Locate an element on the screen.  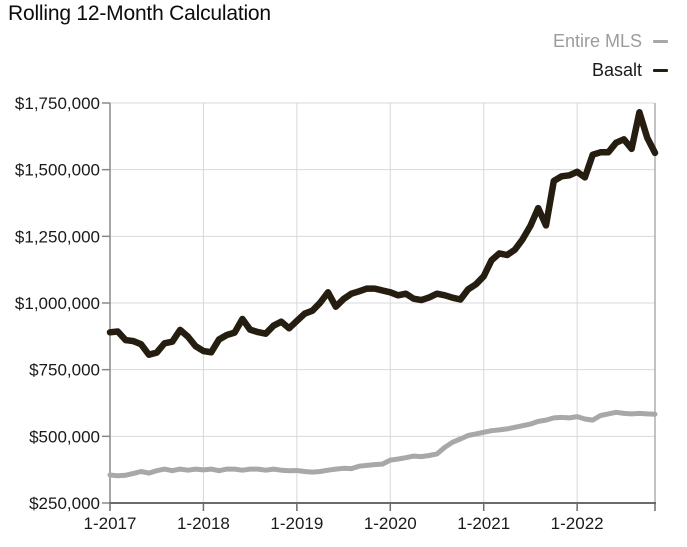
legend-dash-basalt-icon is located at coordinates (660, 70).